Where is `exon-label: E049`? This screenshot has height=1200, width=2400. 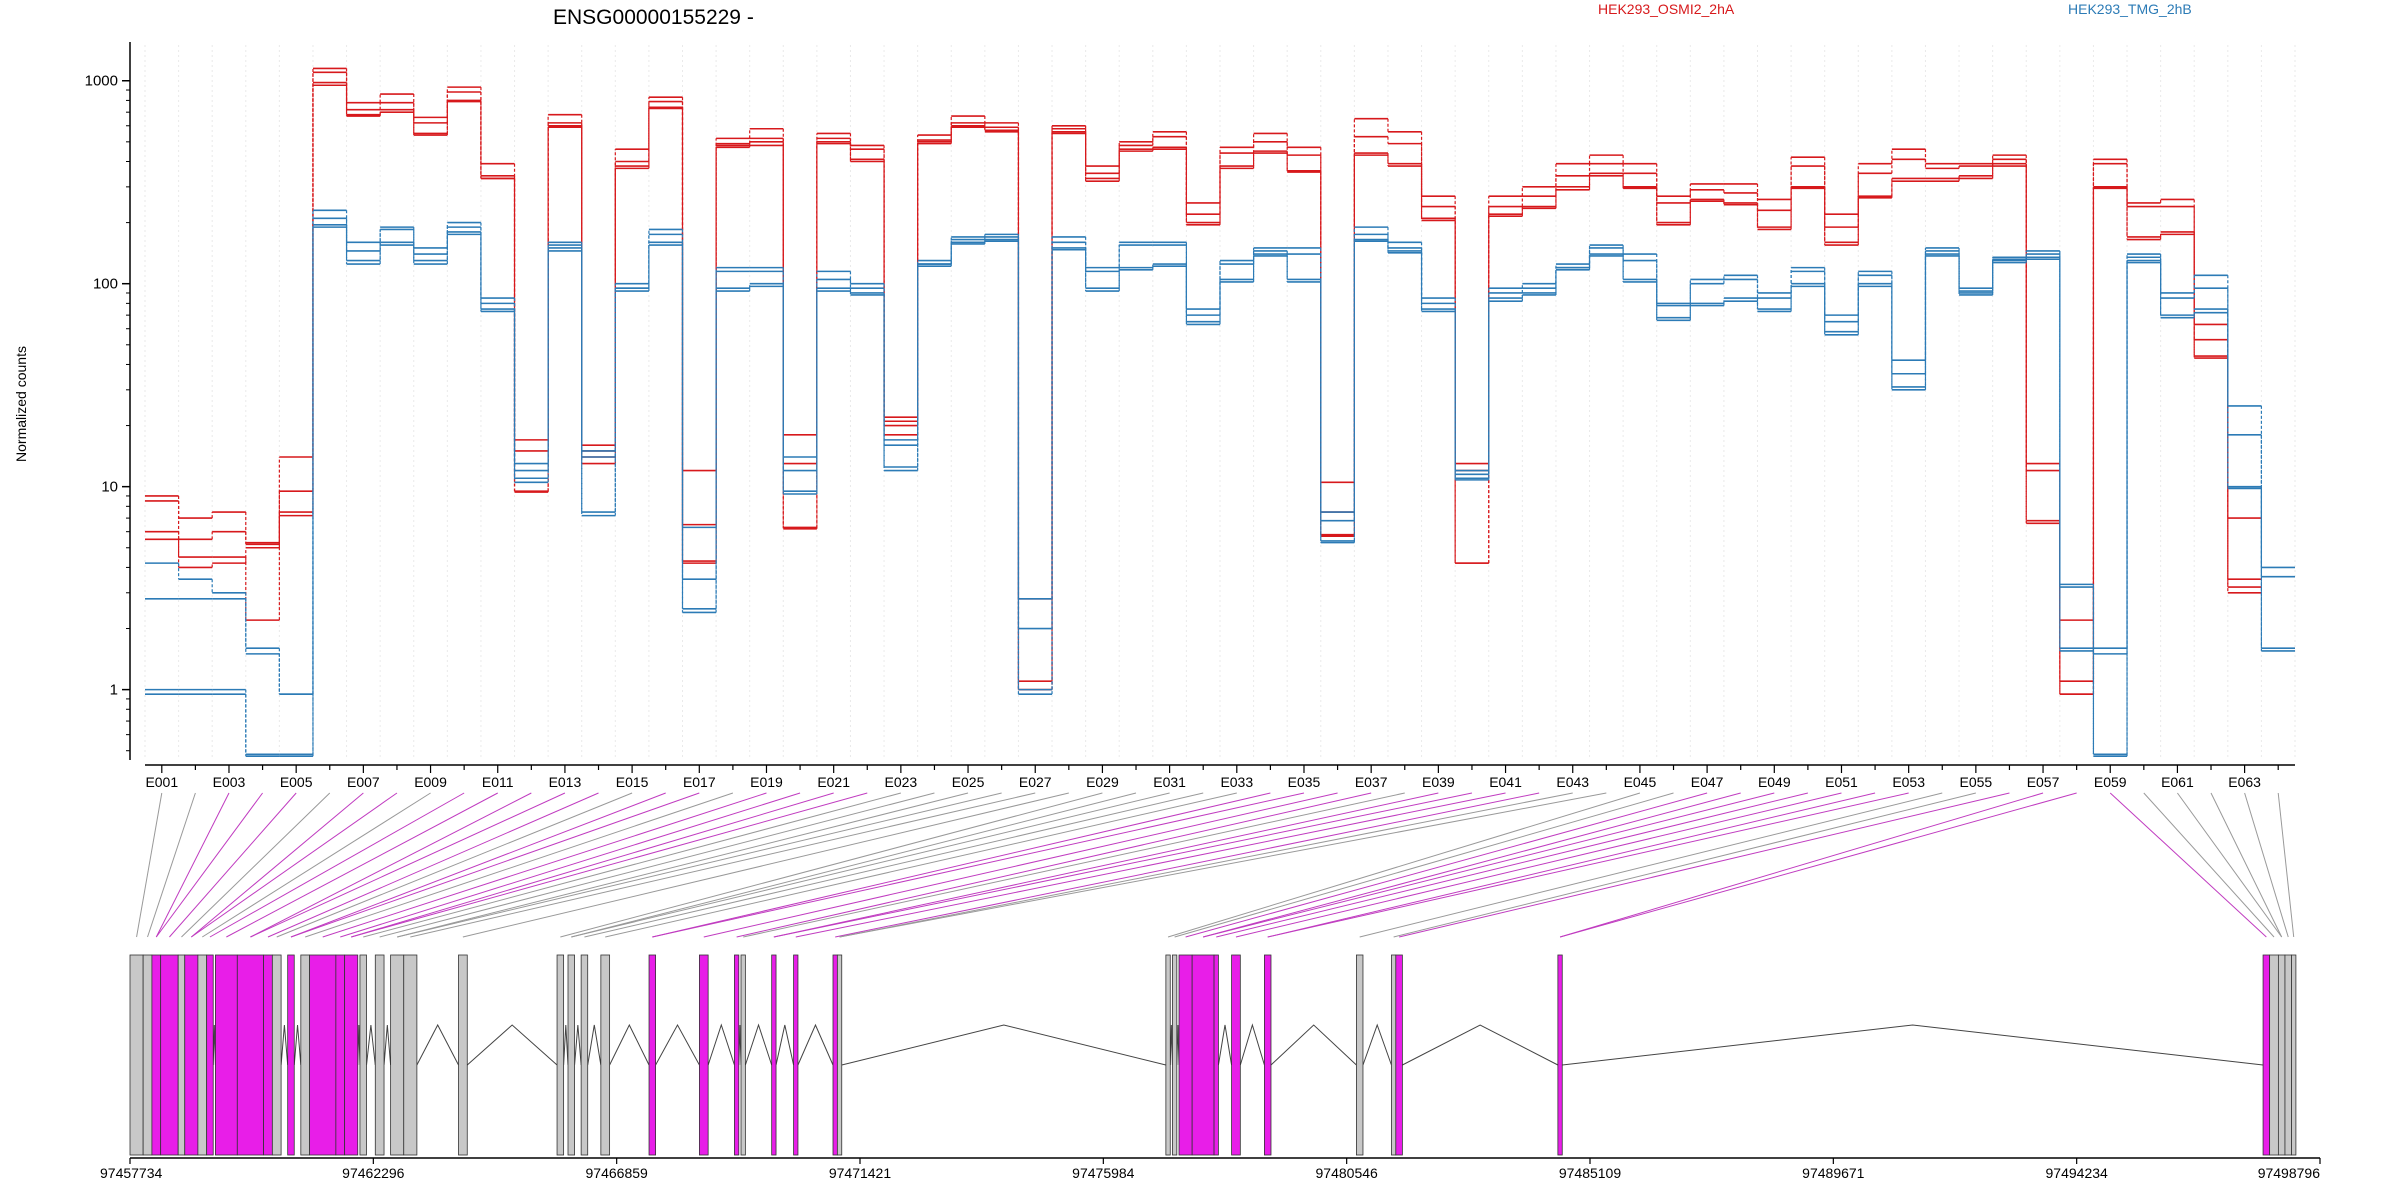 exon-label: E049 is located at coordinates (1774, 782).